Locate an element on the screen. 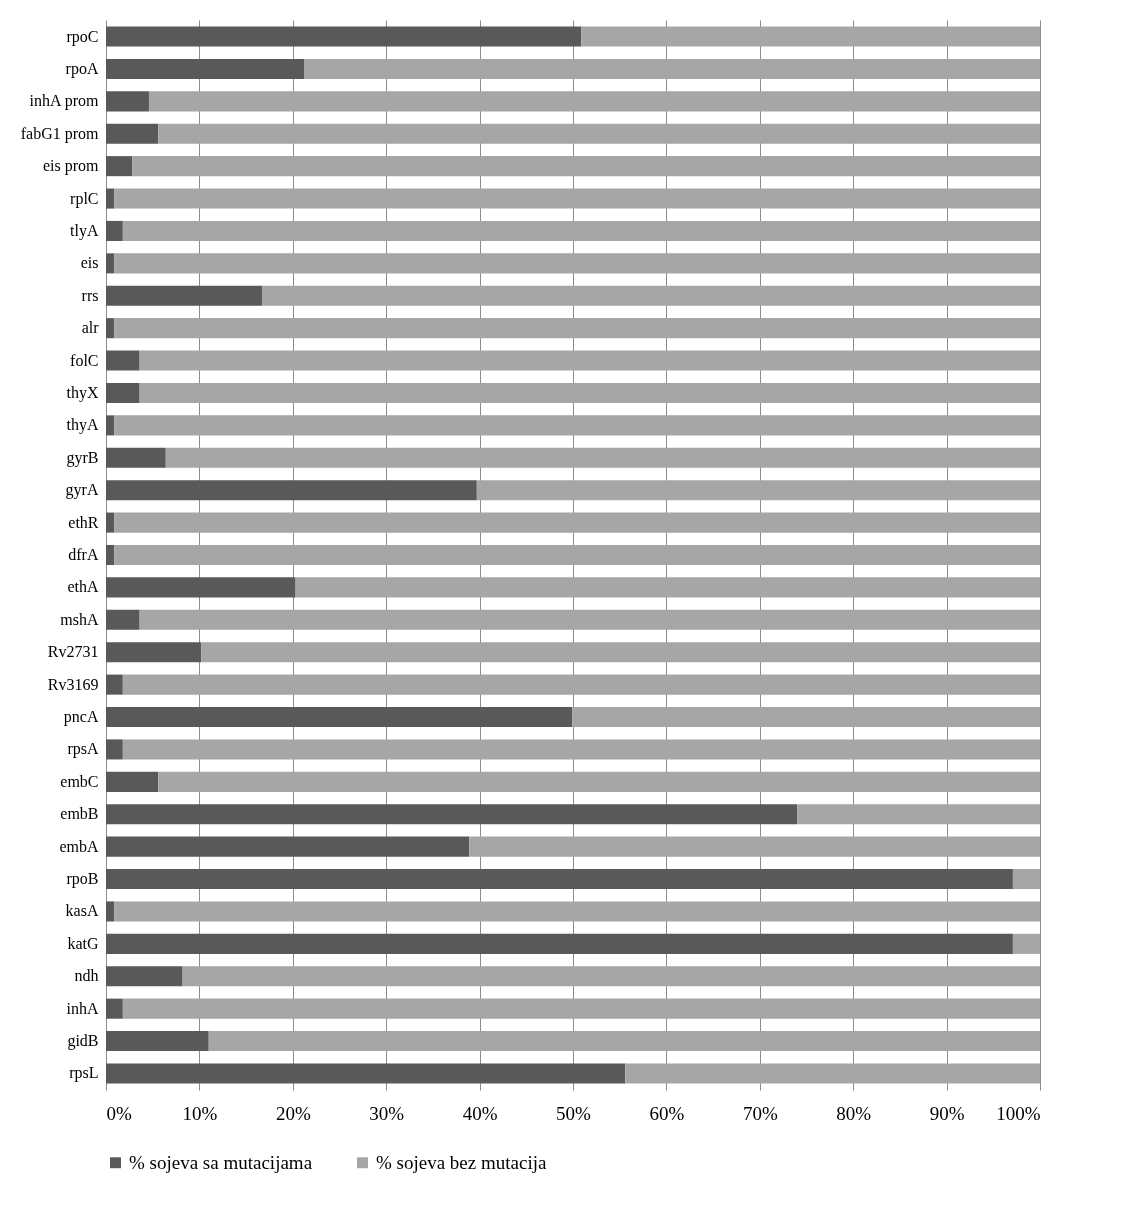 This screenshot has width=1130, height=1225. y-tick-label: rpsL is located at coordinates (84, 1073).